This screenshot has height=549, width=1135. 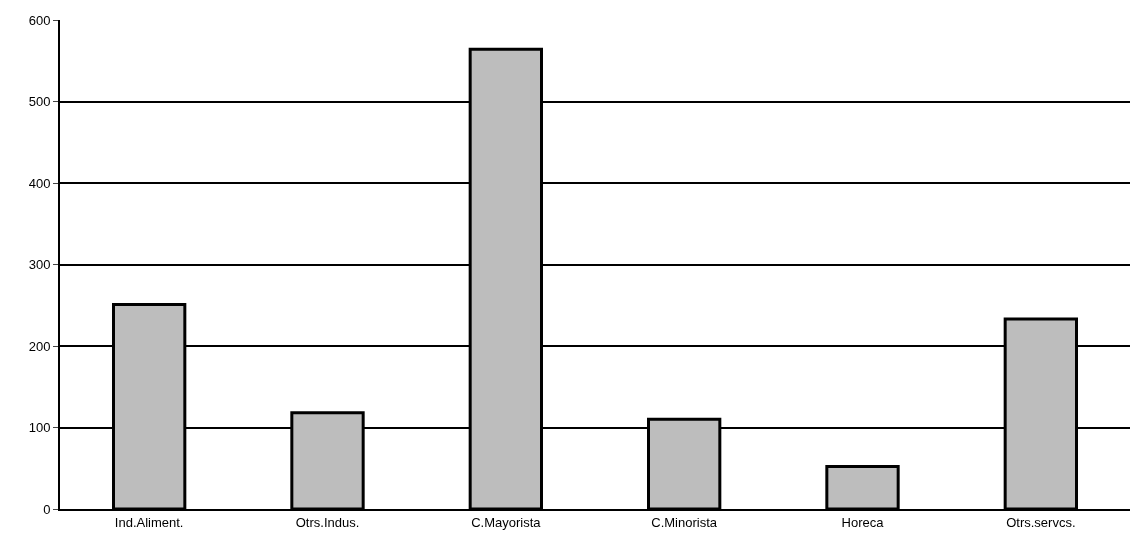 What do you see at coordinates (684, 522) in the screenshot?
I see `x-tick-label: C.Minorista` at bounding box center [684, 522].